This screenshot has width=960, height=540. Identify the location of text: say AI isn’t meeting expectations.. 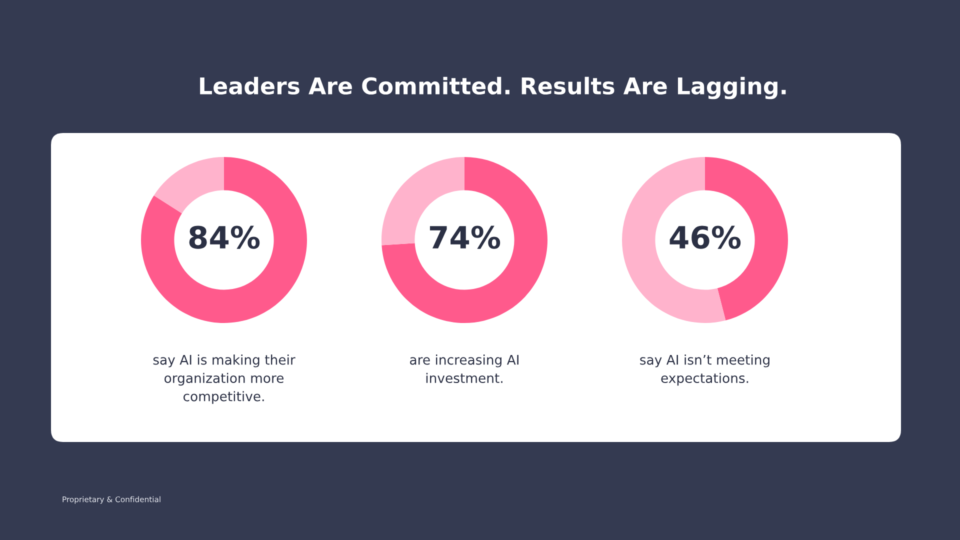
(705, 370).